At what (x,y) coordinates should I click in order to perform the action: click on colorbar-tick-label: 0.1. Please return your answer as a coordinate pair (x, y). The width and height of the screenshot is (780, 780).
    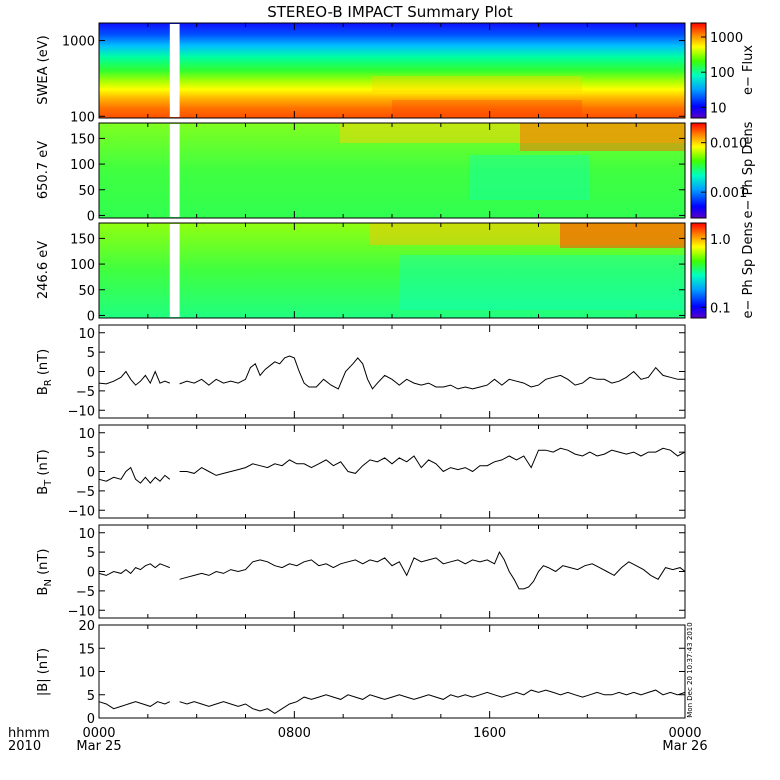
    Looking at the image, I should click on (720, 308).